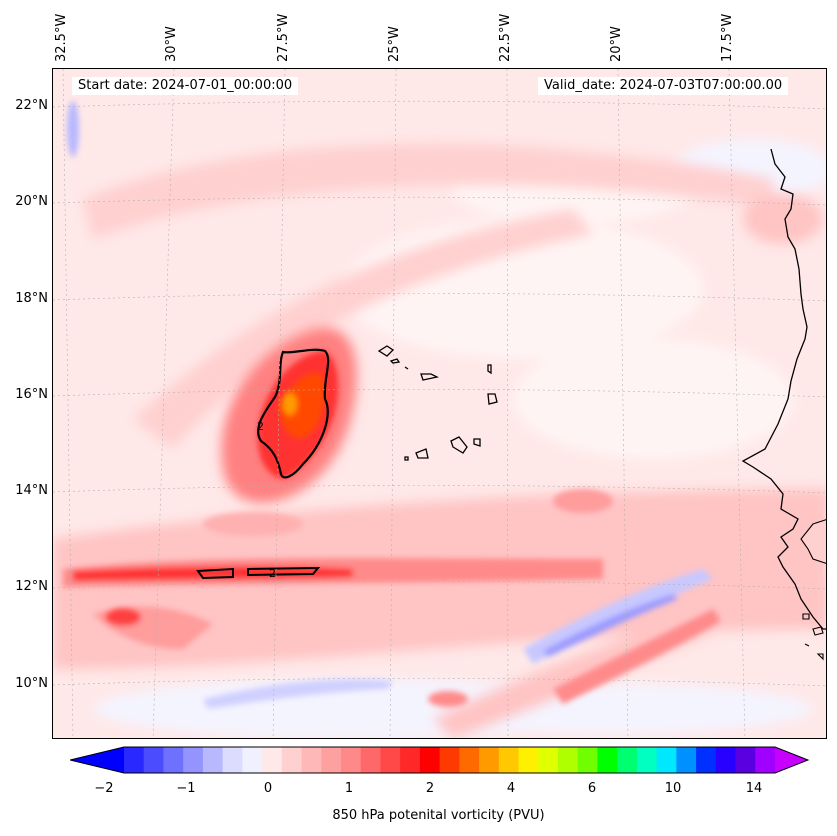 This screenshot has width=837, height=836. What do you see at coordinates (185, 86) in the screenshot?
I see `start-date-label: Start date: 2024-07-01_00:00:00` at bounding box center [185, 86].